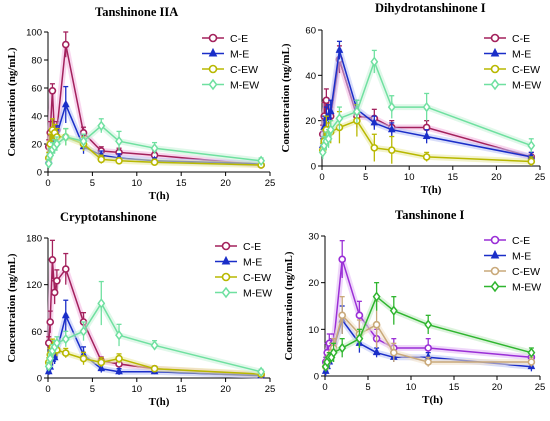  Describe the element at coordinates (47, 389) in the screenshot. I see `x-tick-label: 0` at that location.